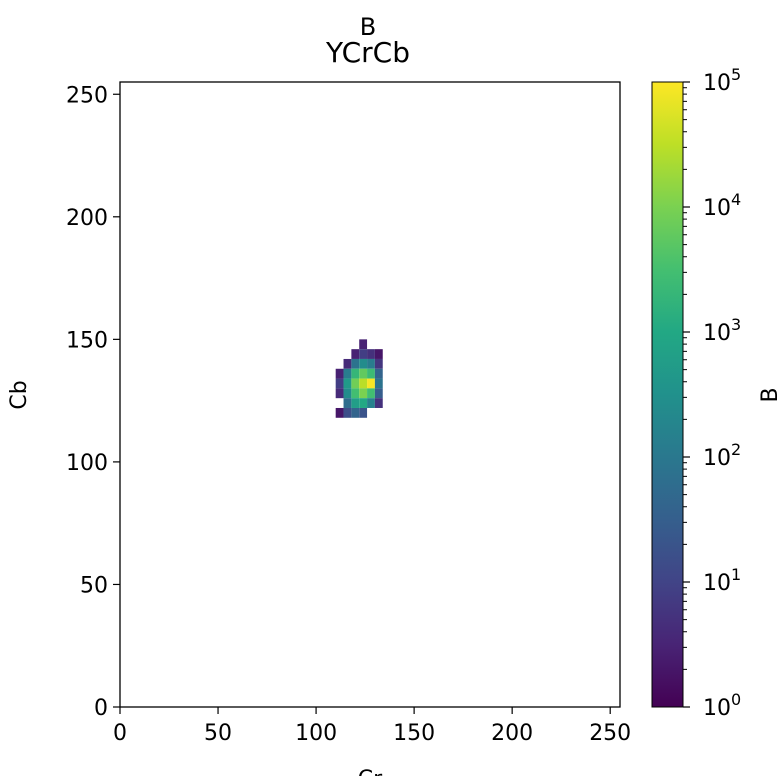  I want to click on x-tick-label: 250, so click(610, 733).